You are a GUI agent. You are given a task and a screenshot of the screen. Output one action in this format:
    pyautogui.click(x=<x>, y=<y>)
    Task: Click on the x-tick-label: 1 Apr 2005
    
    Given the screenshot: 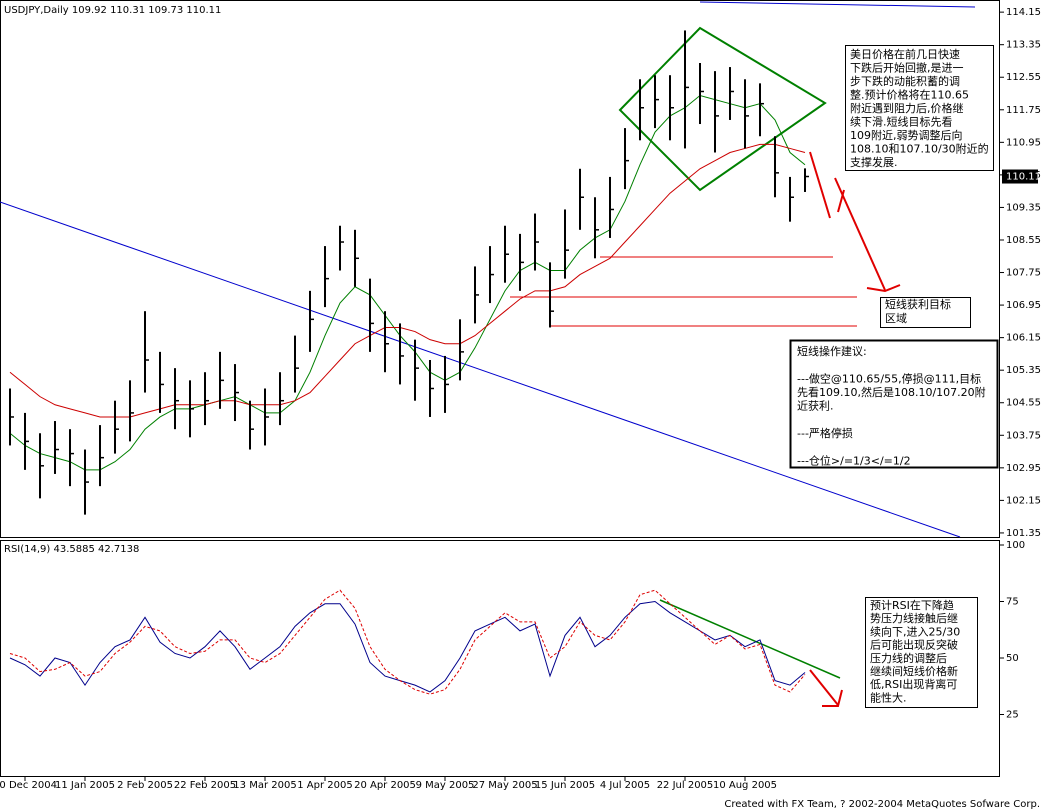 What is the action you would take?
    pyautogui.click(x=324, y=785)
    